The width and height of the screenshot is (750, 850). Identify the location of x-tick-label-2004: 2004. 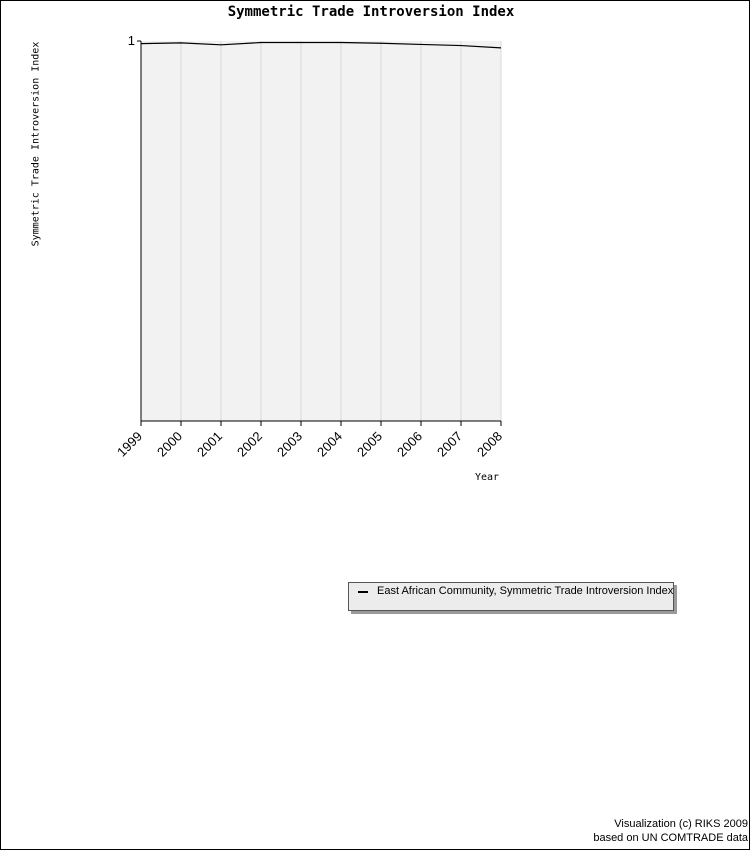
(329, 444).